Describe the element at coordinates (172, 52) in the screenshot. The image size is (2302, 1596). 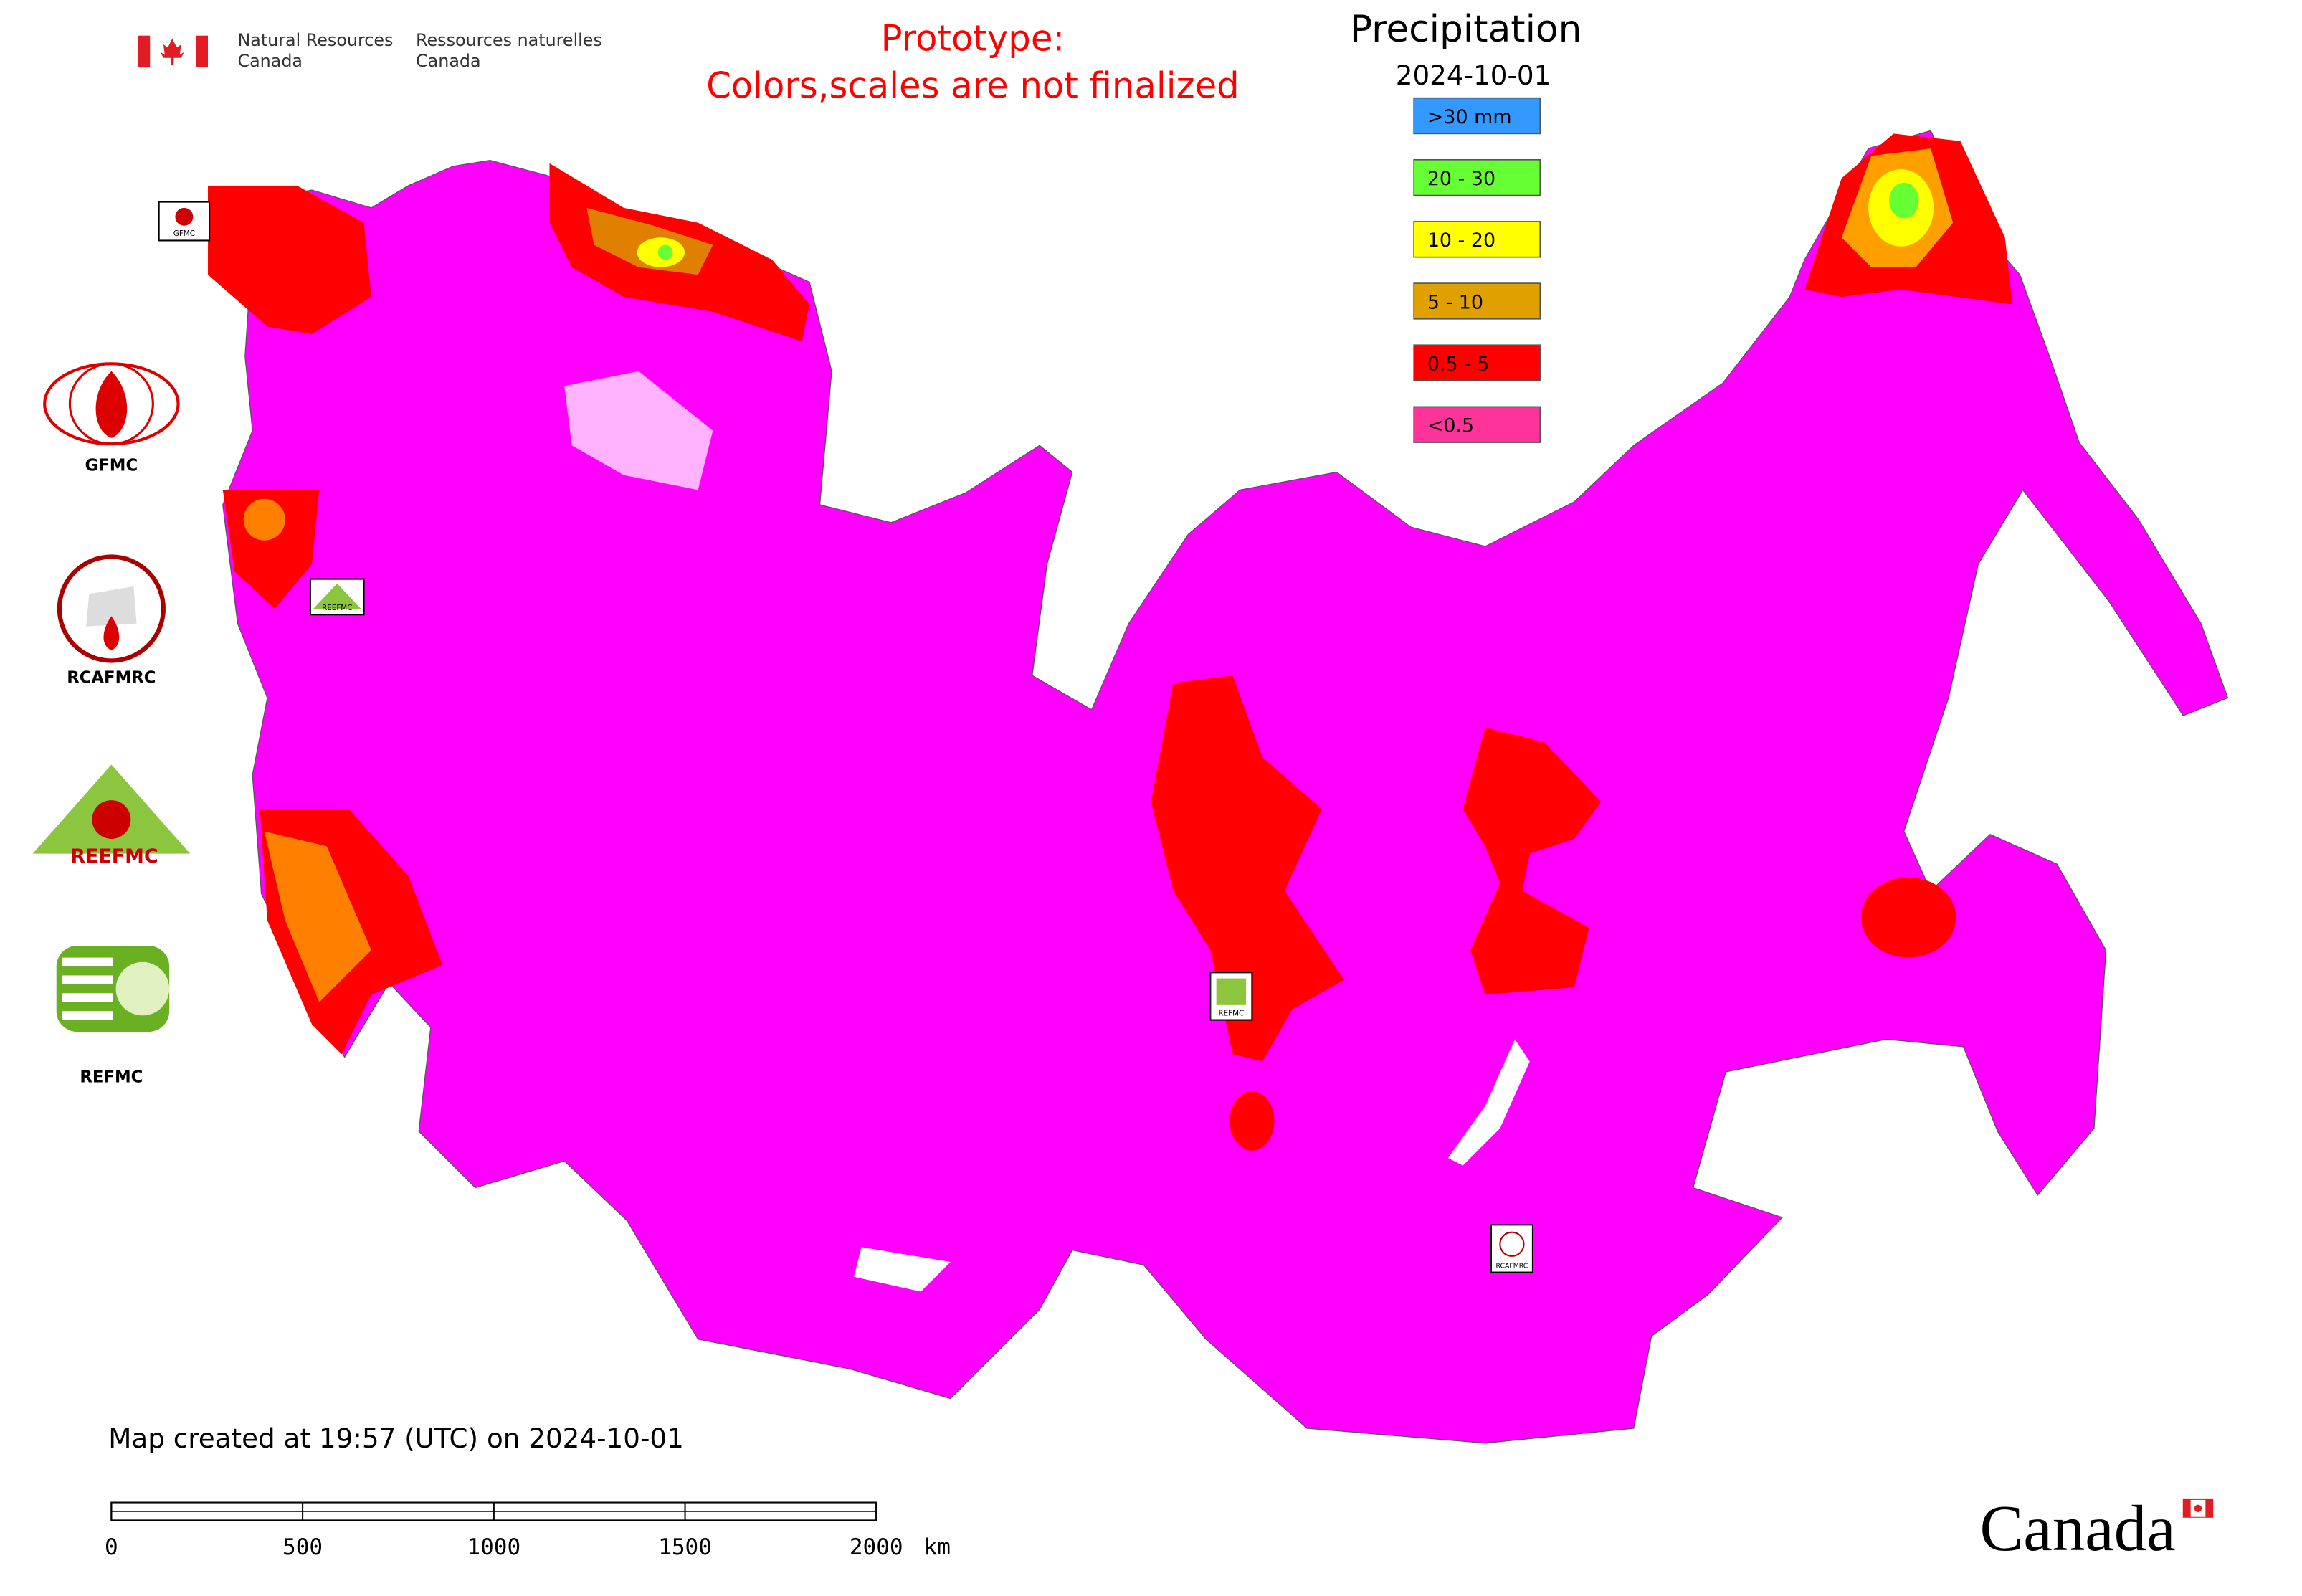
I see `maple-leaf` at that location.